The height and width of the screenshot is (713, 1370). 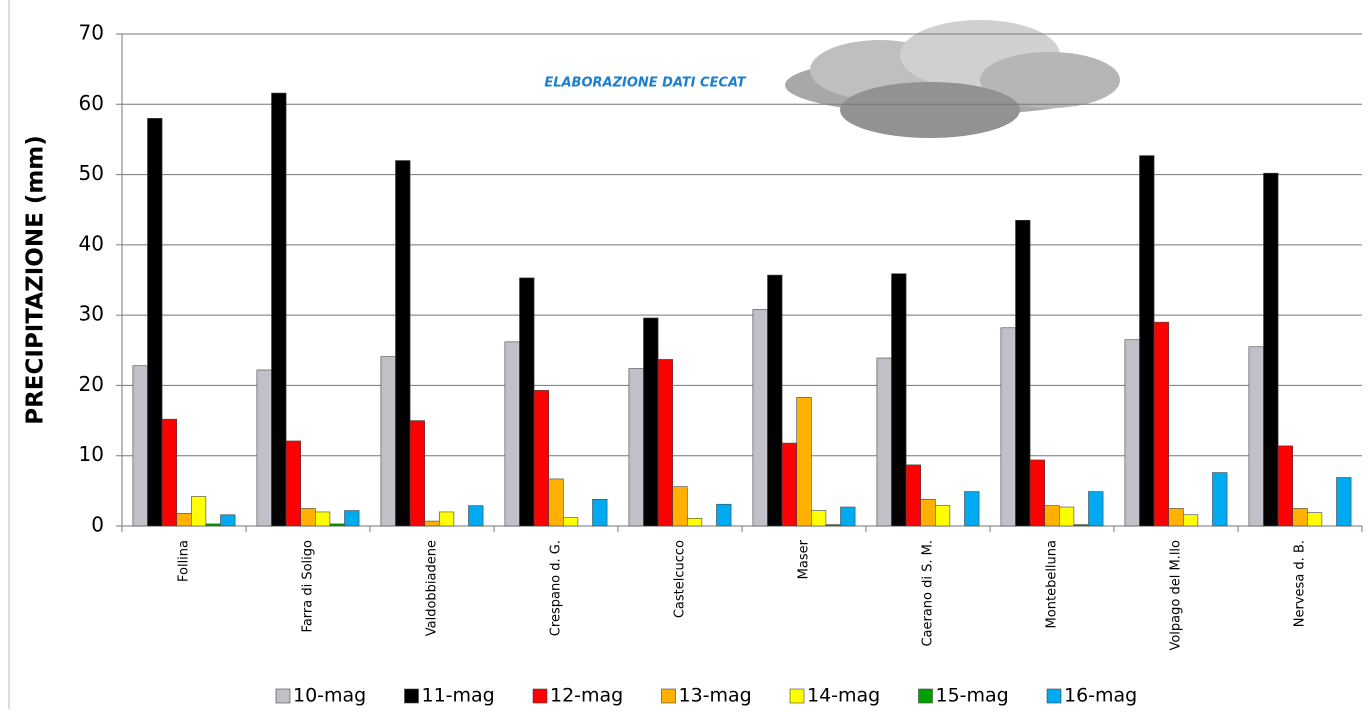 I want to click on y-tick-label: 70, so click(x=91, y=33).